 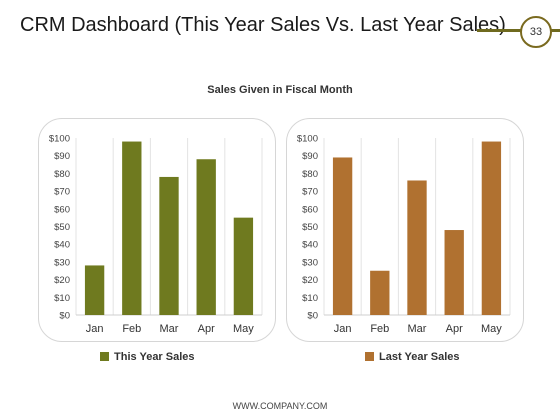 I want to click on y-tick-label-this-year: $50, so click(x=62, y=227).